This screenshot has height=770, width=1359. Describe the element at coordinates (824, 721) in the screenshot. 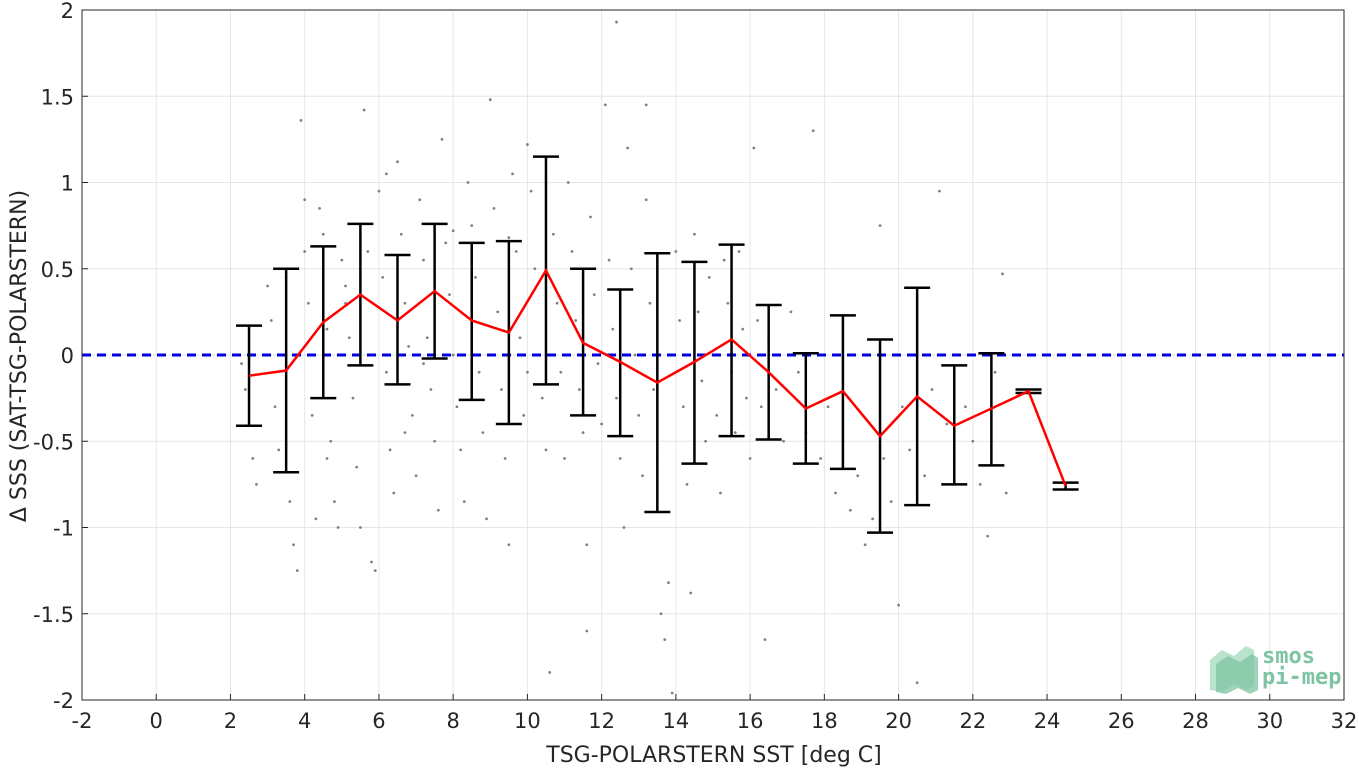

I see `x-tick-label: 18` at that location.